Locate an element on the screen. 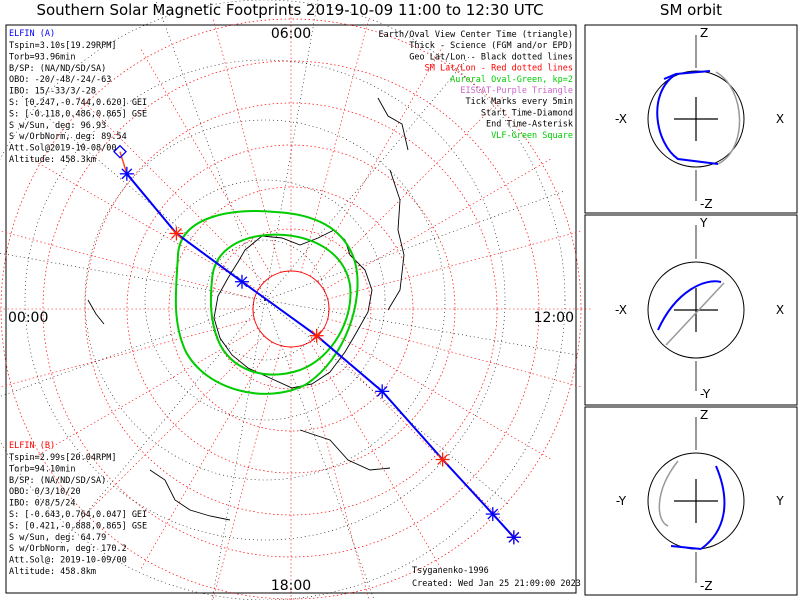 Image resolution: width=800 pixels, height=600 pixels. start-diamond-marker is located at coordinates (120, 151).